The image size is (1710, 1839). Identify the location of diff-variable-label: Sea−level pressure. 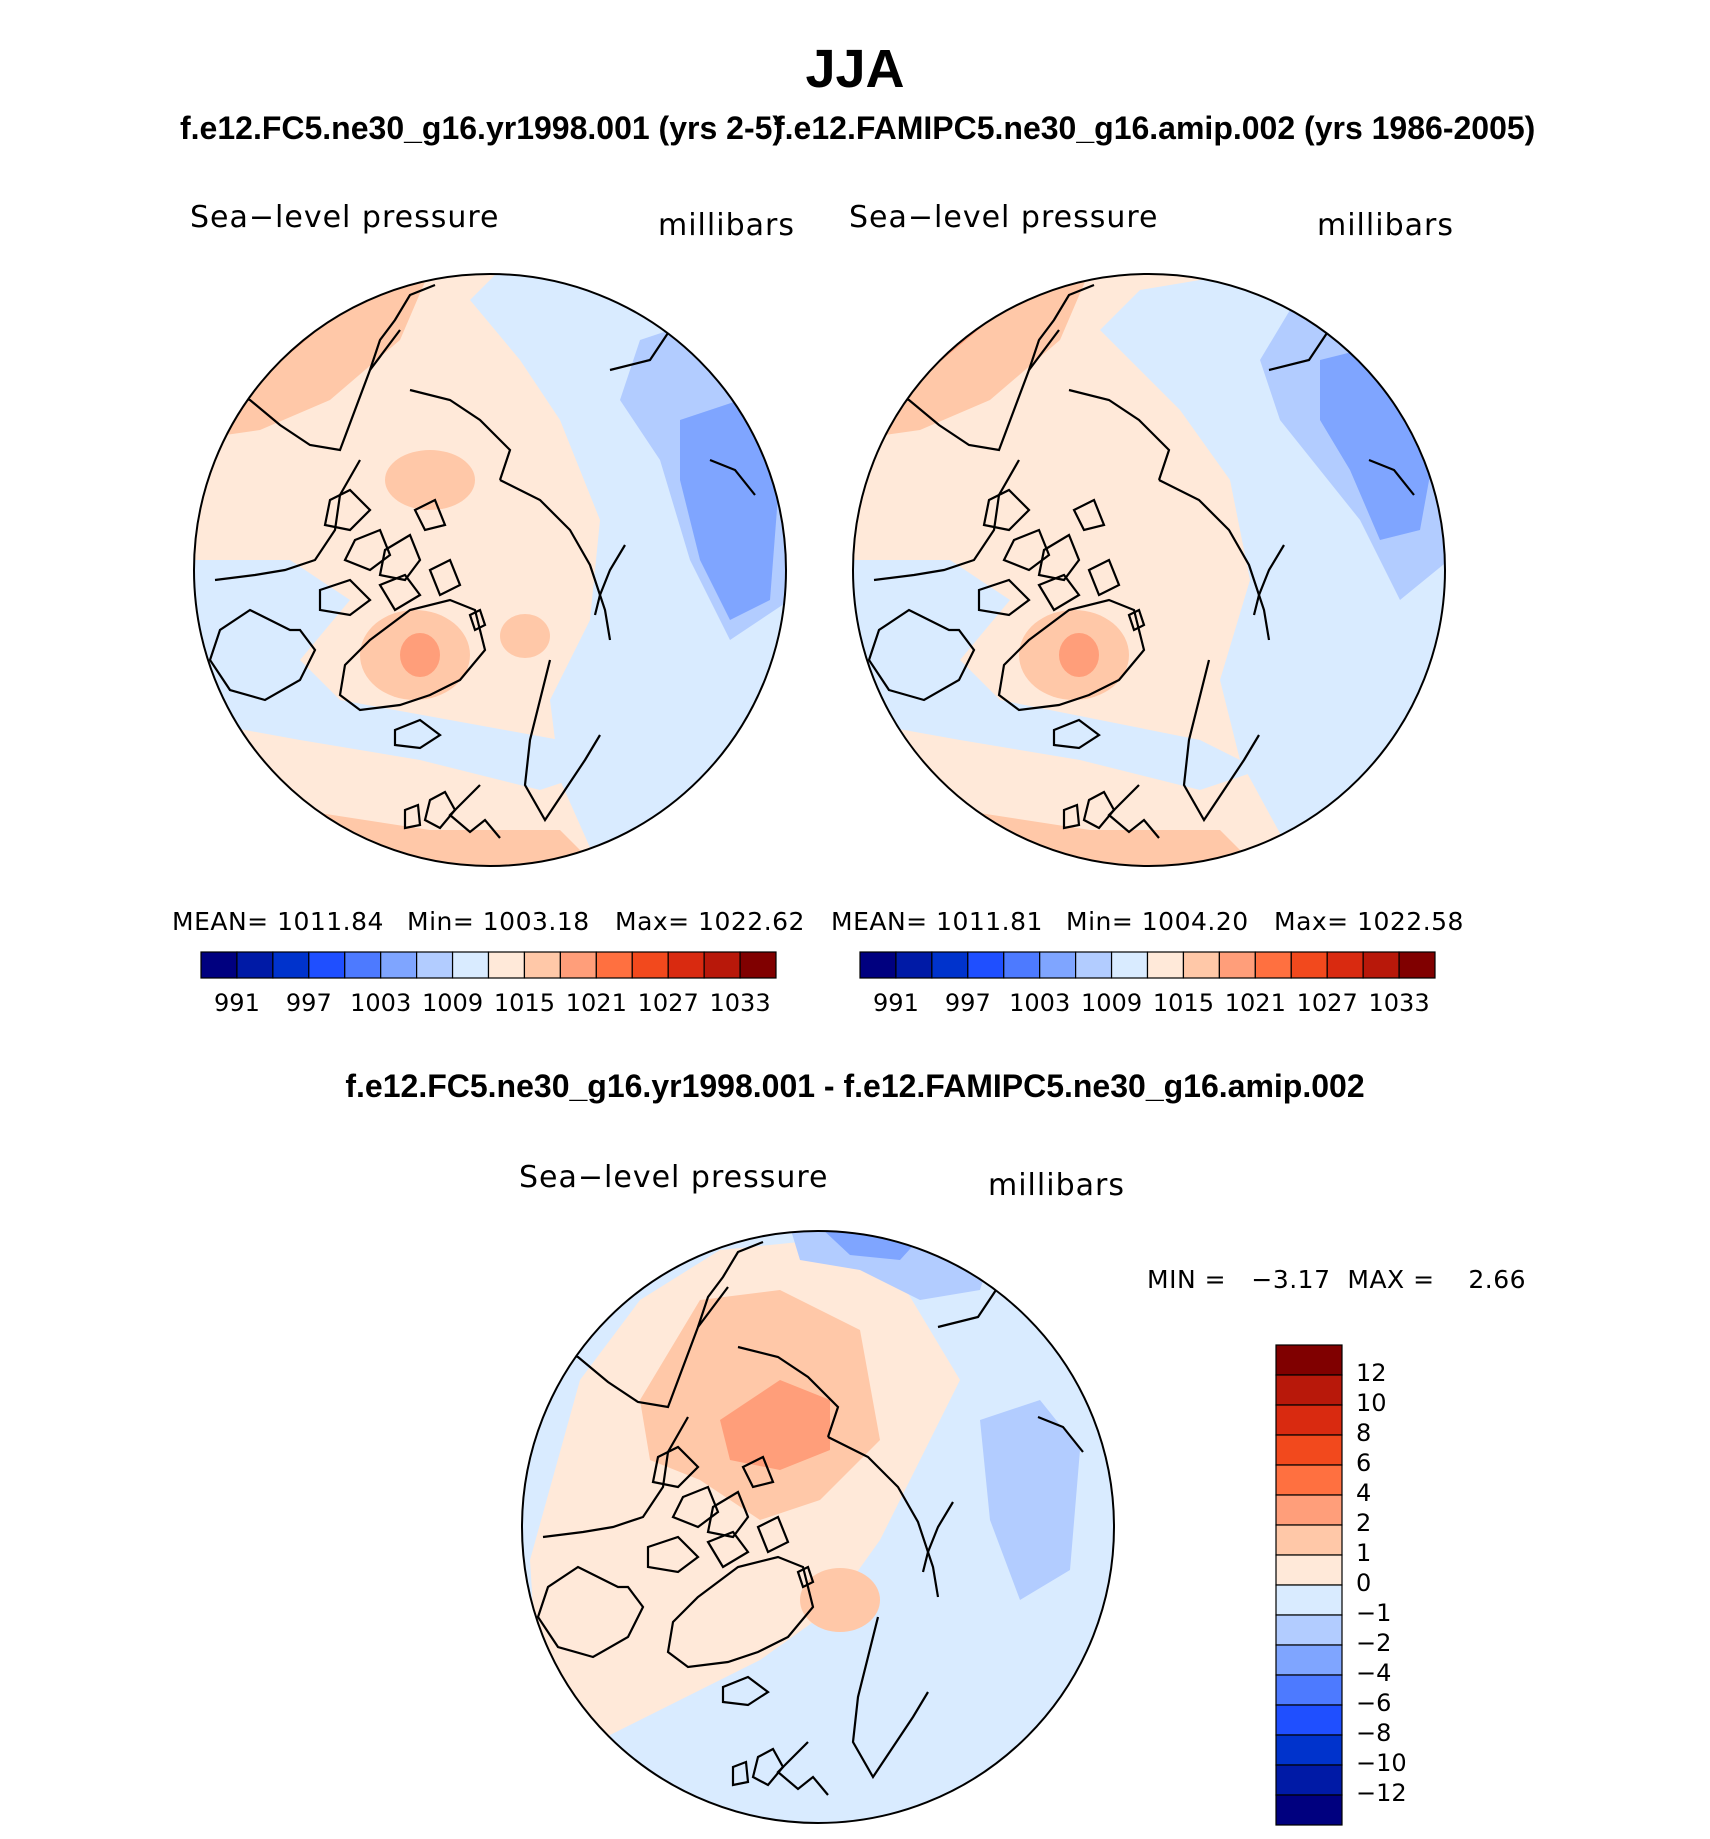
(674, 1177).